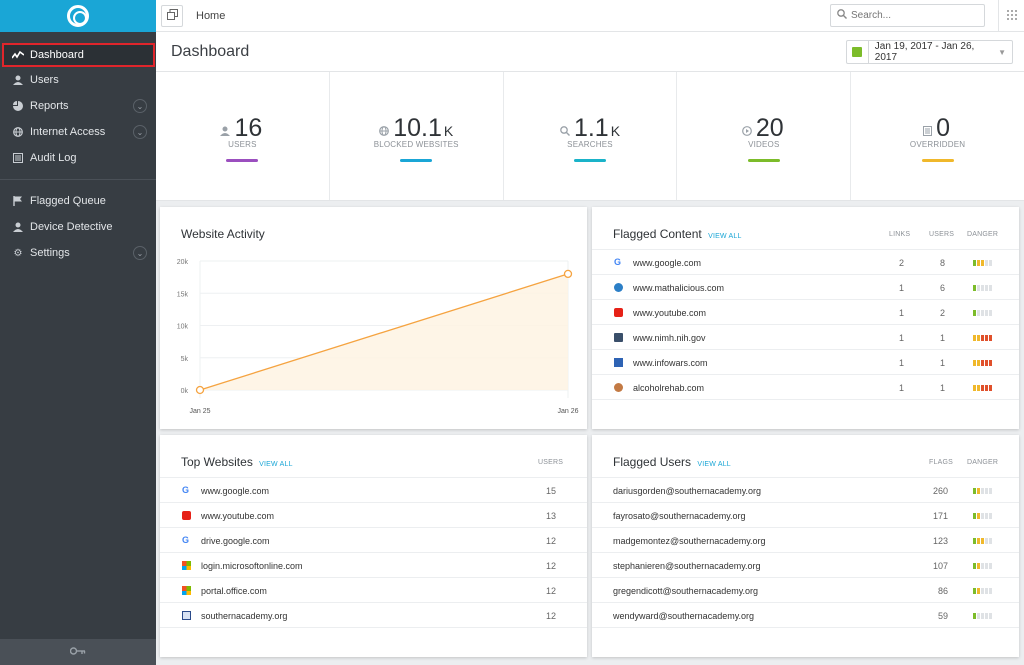  I want to click on breadcrumb: Home, so click(211, 15).